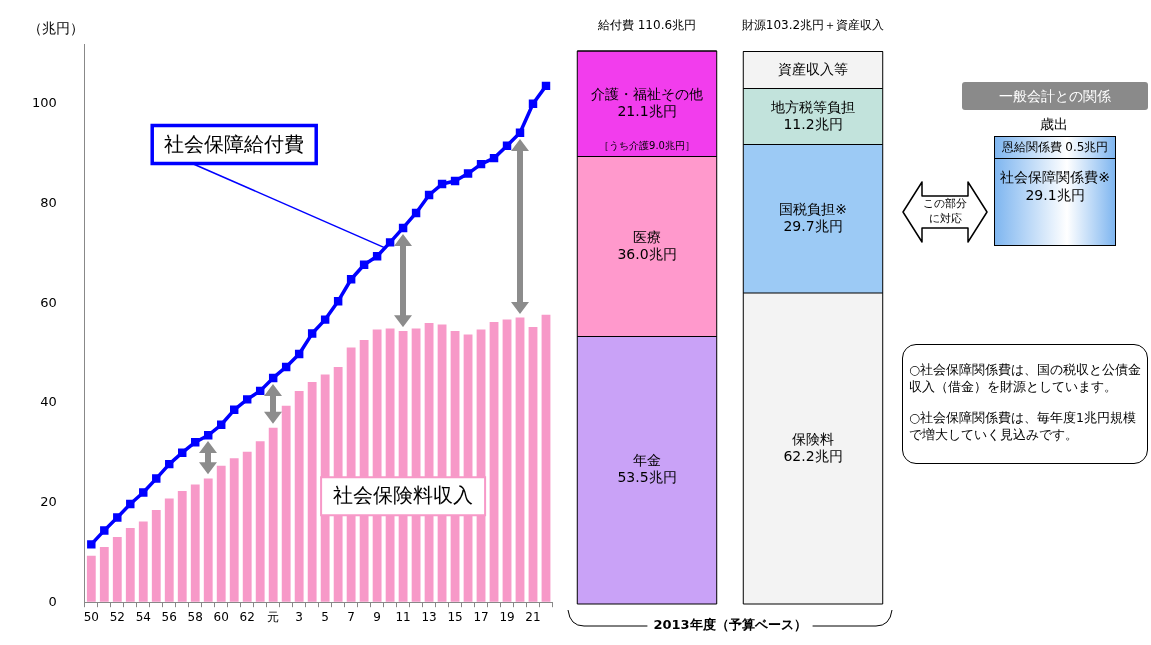 The height and width of the screenshot is (645, 1151). Describe the element at coordinates (813, 208) in the screenshot. I see `series-label: 国税負担※` at that location.